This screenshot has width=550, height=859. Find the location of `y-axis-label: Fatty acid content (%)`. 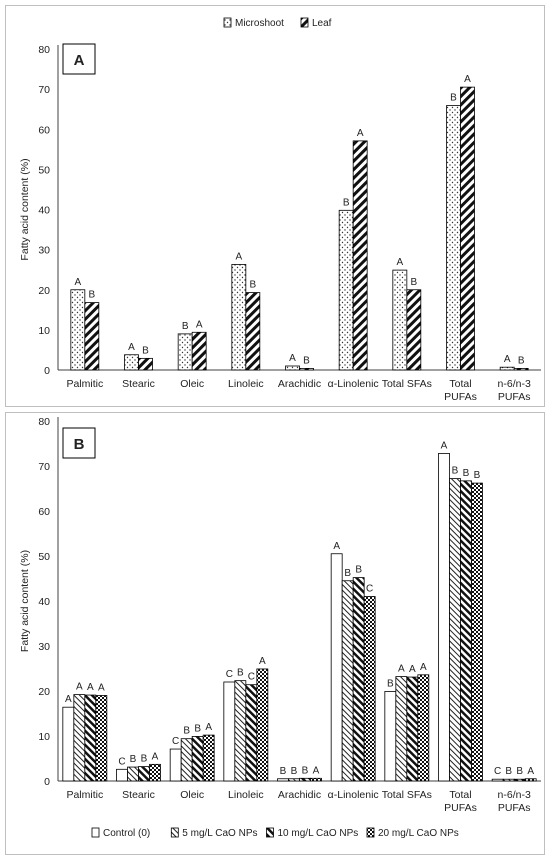

y-axis-label: Fatty acid content (%) is located at coordinates (25, 601).